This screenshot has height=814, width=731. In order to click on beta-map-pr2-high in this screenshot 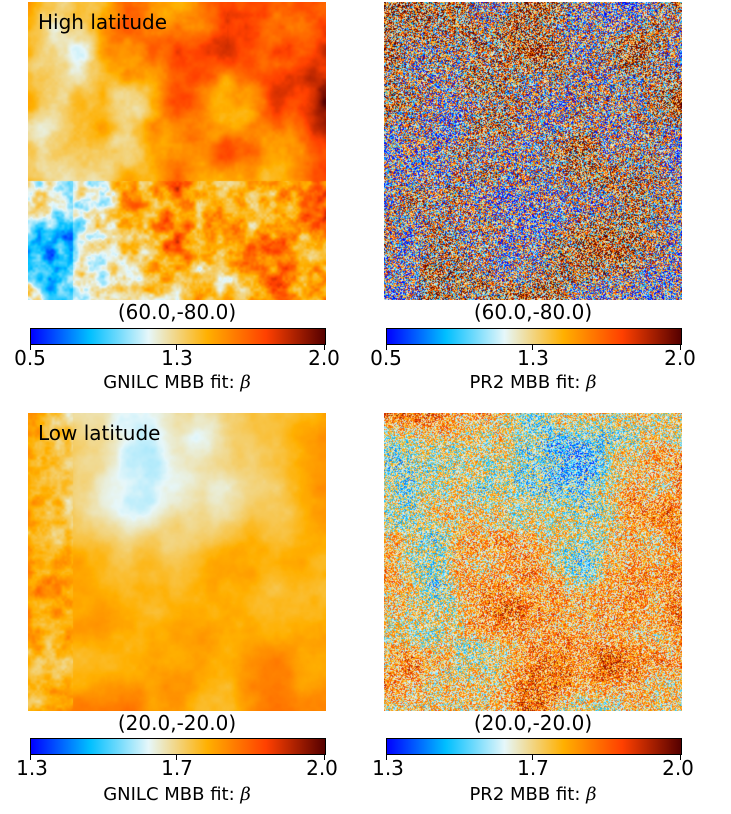, I will do `click(533, 151)`.